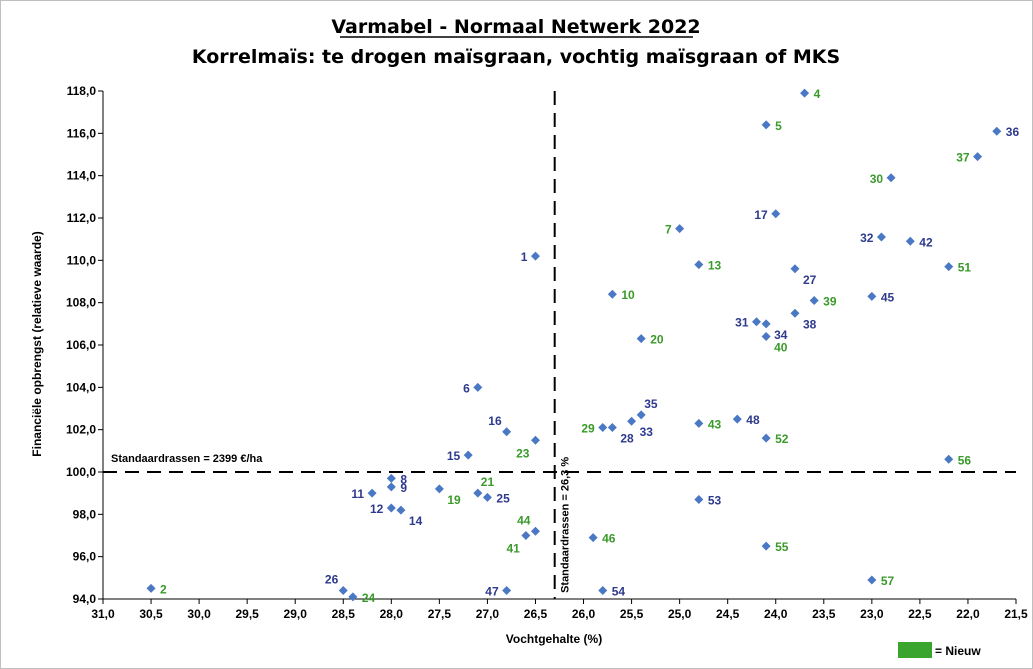 This screenshot has width=1033, height=669. I want to click on y-tick-label: 100,0, so click(81, 472).